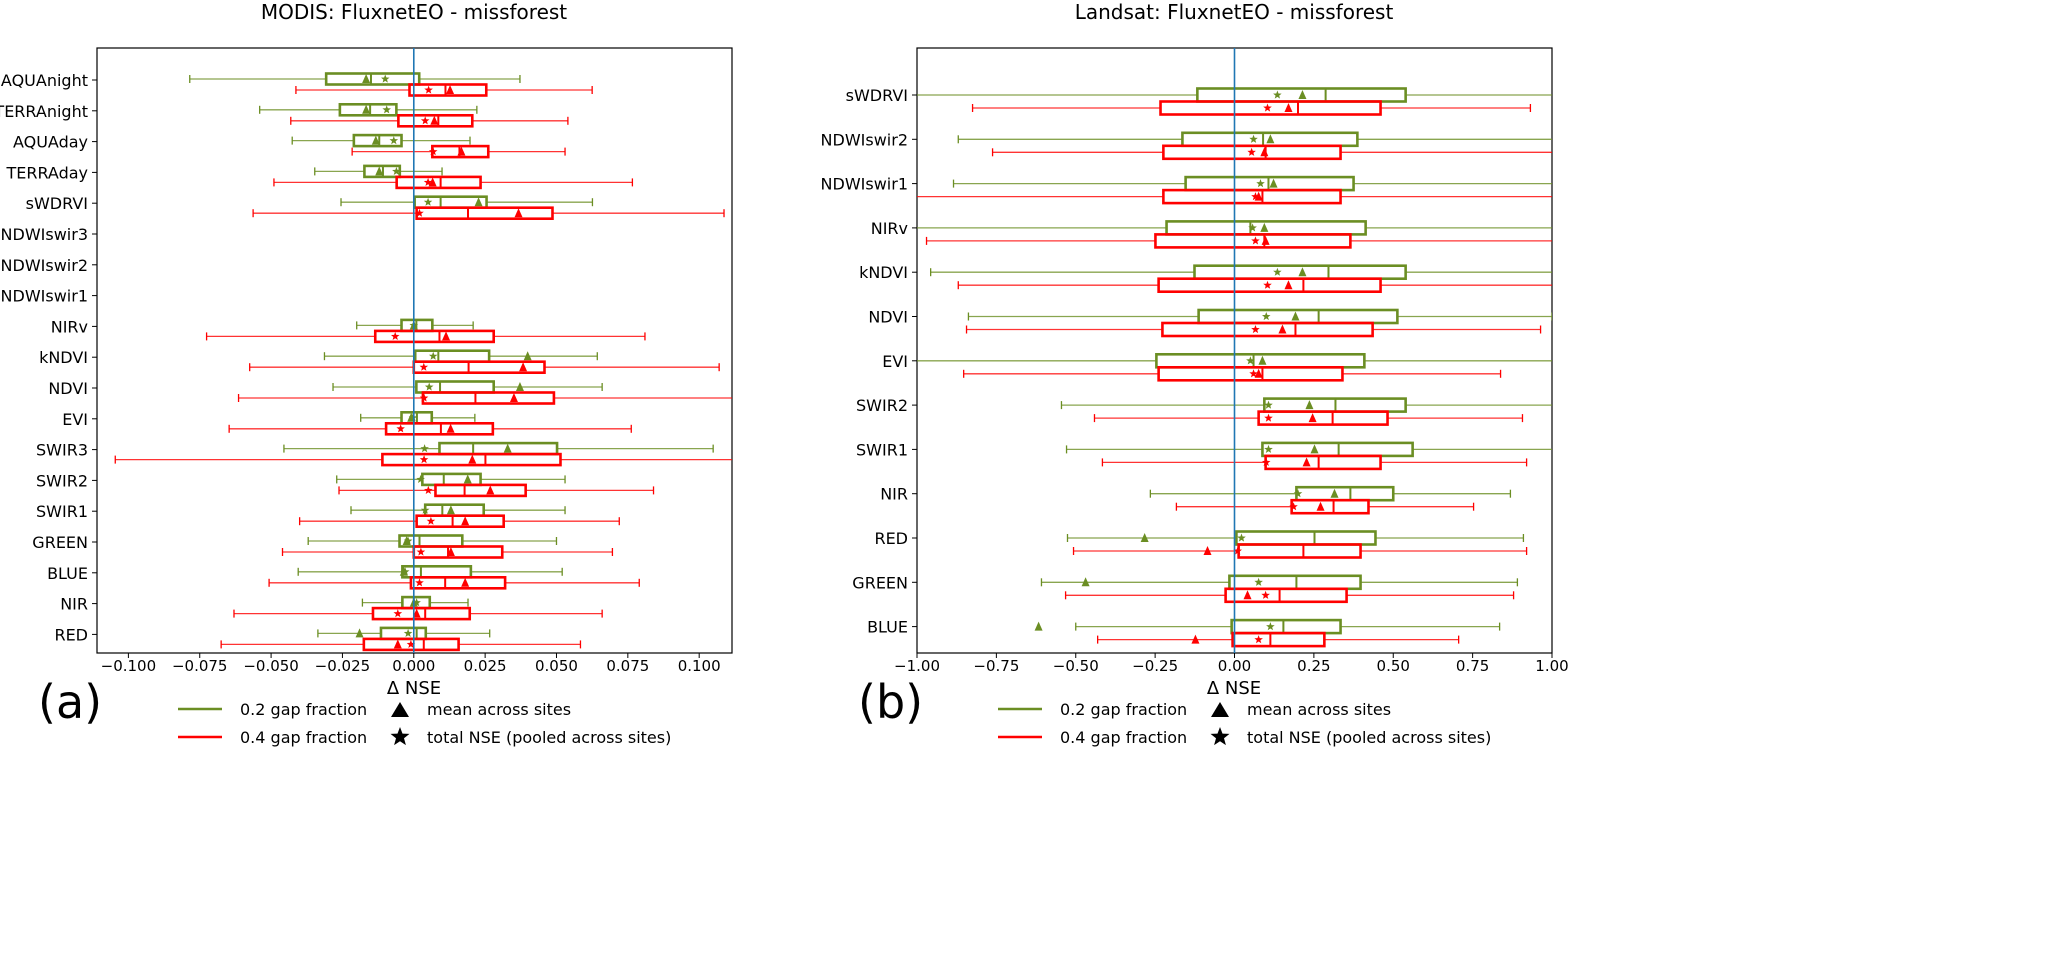 The width and height of the screenshot is (2067, 967). I want to click on box-AQUAnight-0.2, so click(355, 79).